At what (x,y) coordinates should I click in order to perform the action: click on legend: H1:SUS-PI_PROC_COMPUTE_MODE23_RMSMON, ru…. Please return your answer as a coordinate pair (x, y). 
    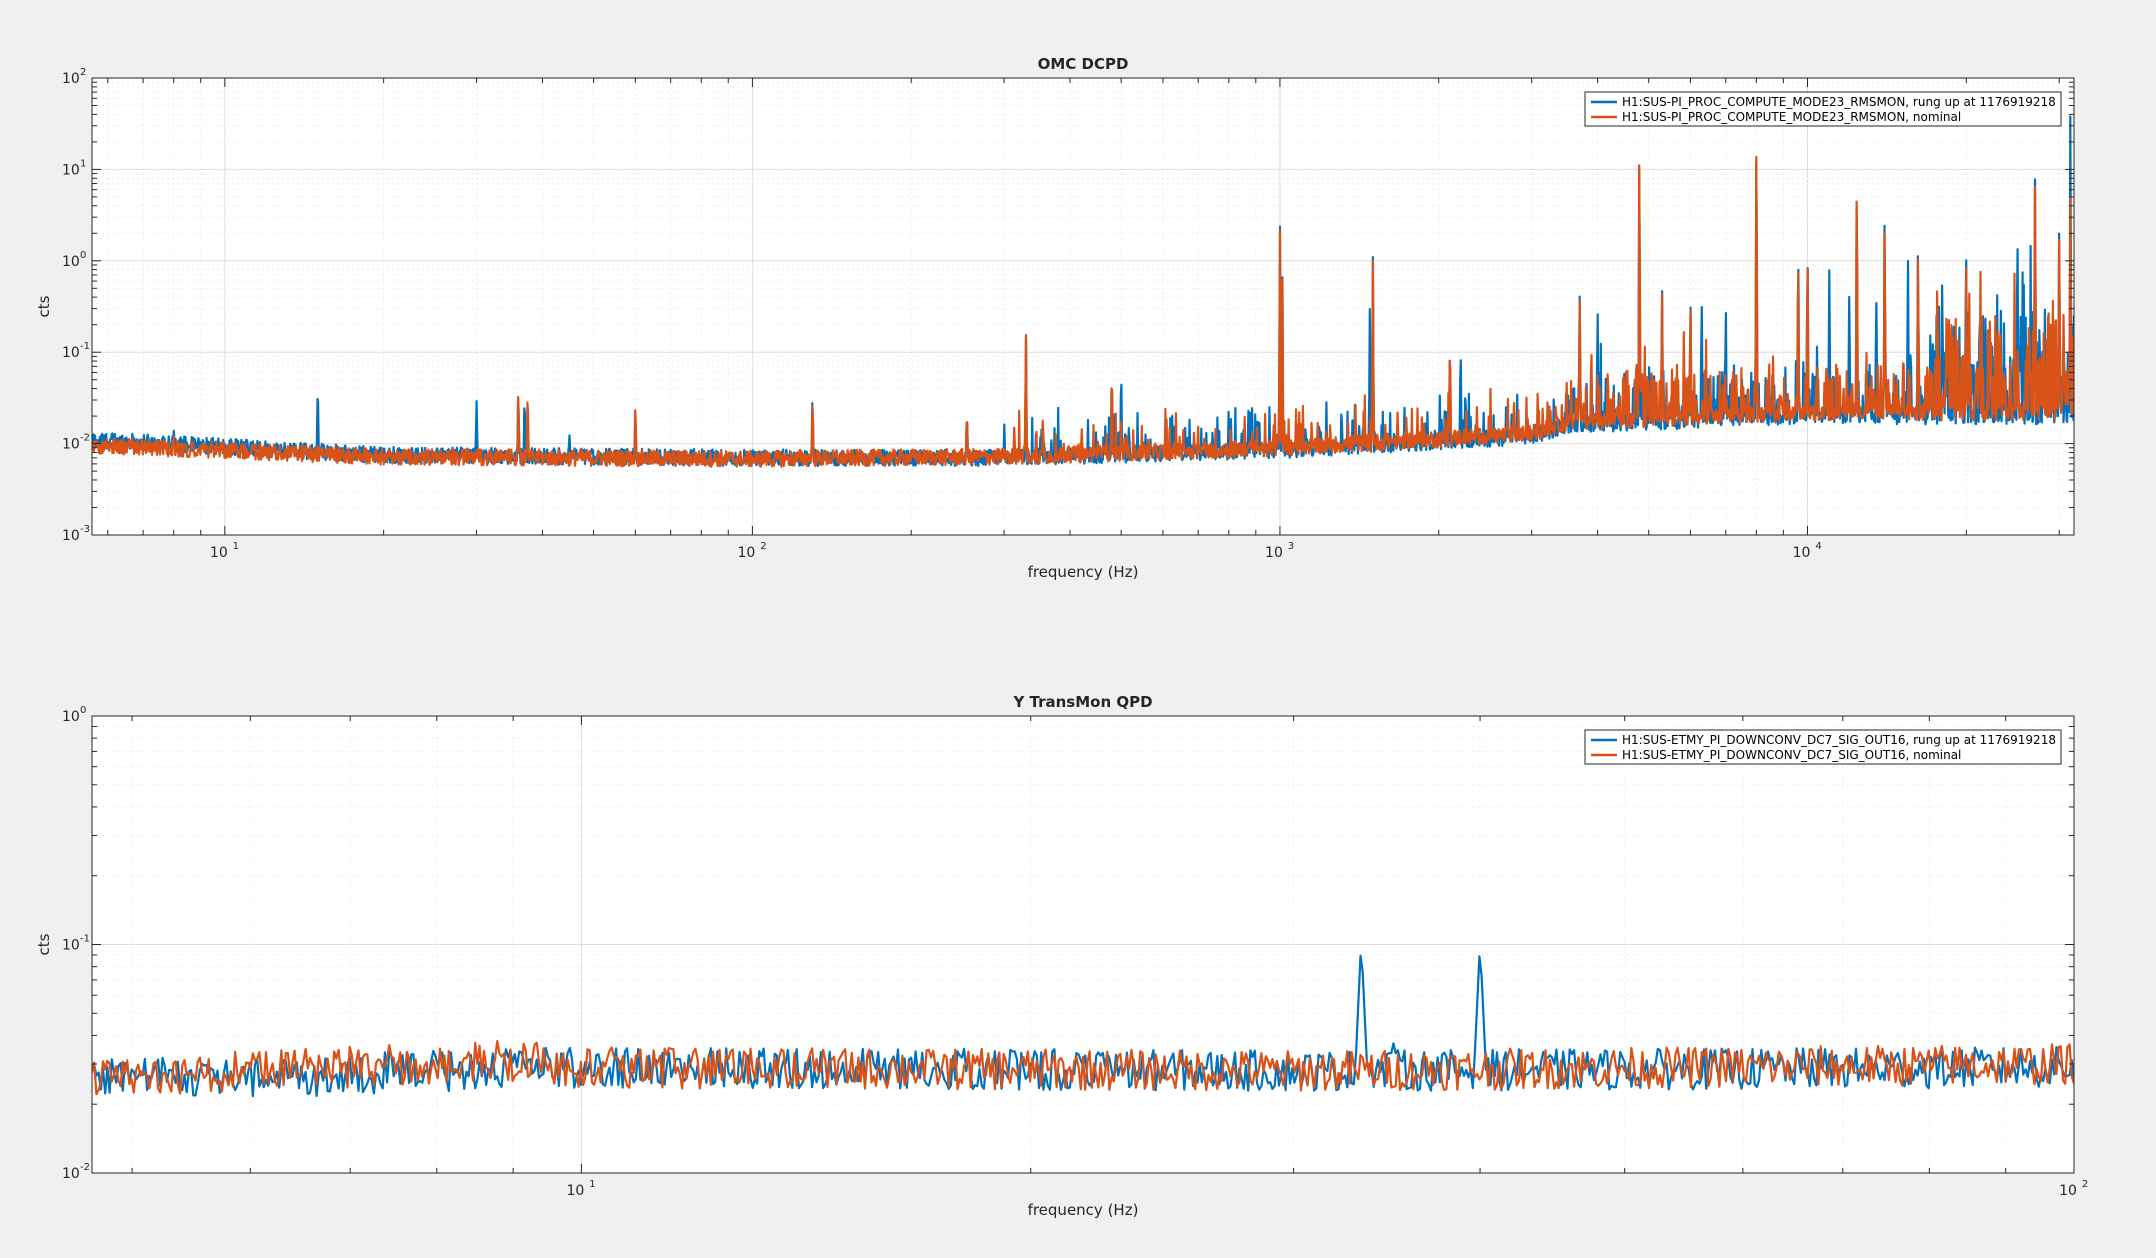
    Looking at the image, I should click on (1823, 109).